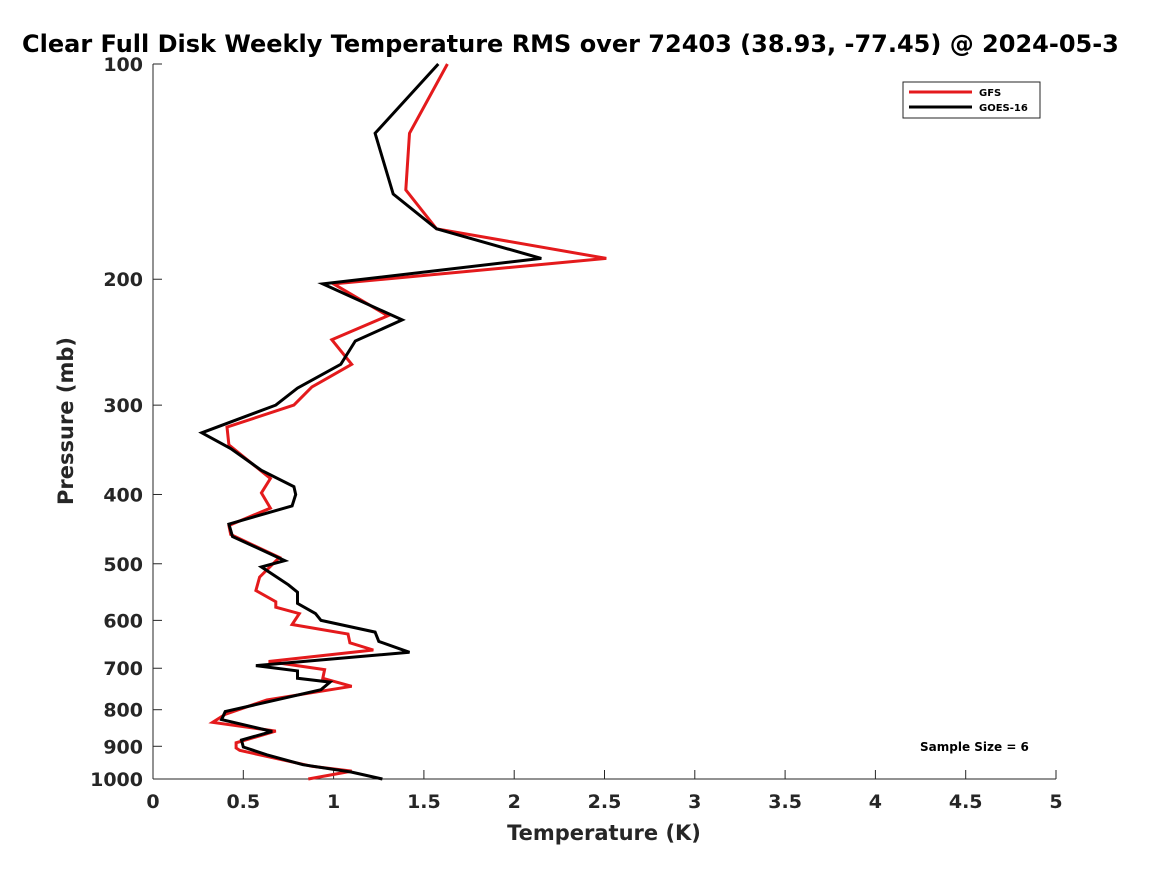 The width and height of the screenshot is (1167, 875). I want to click on y-ticks: 100 200 300 400 500 600 700 800 900 1000, so click(126, 422).